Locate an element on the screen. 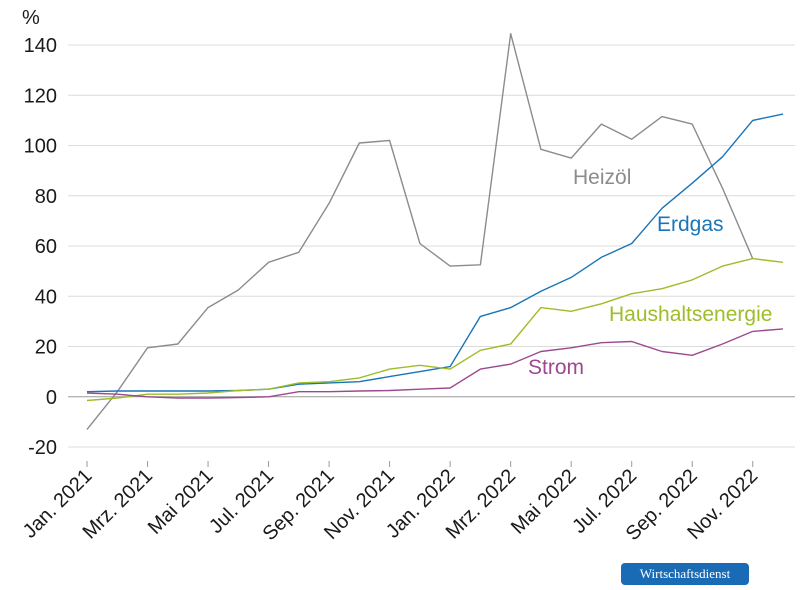 The height and width of the screenshot is (590, 800). y-tick-label: 140 is located at coordinates (40, 46).